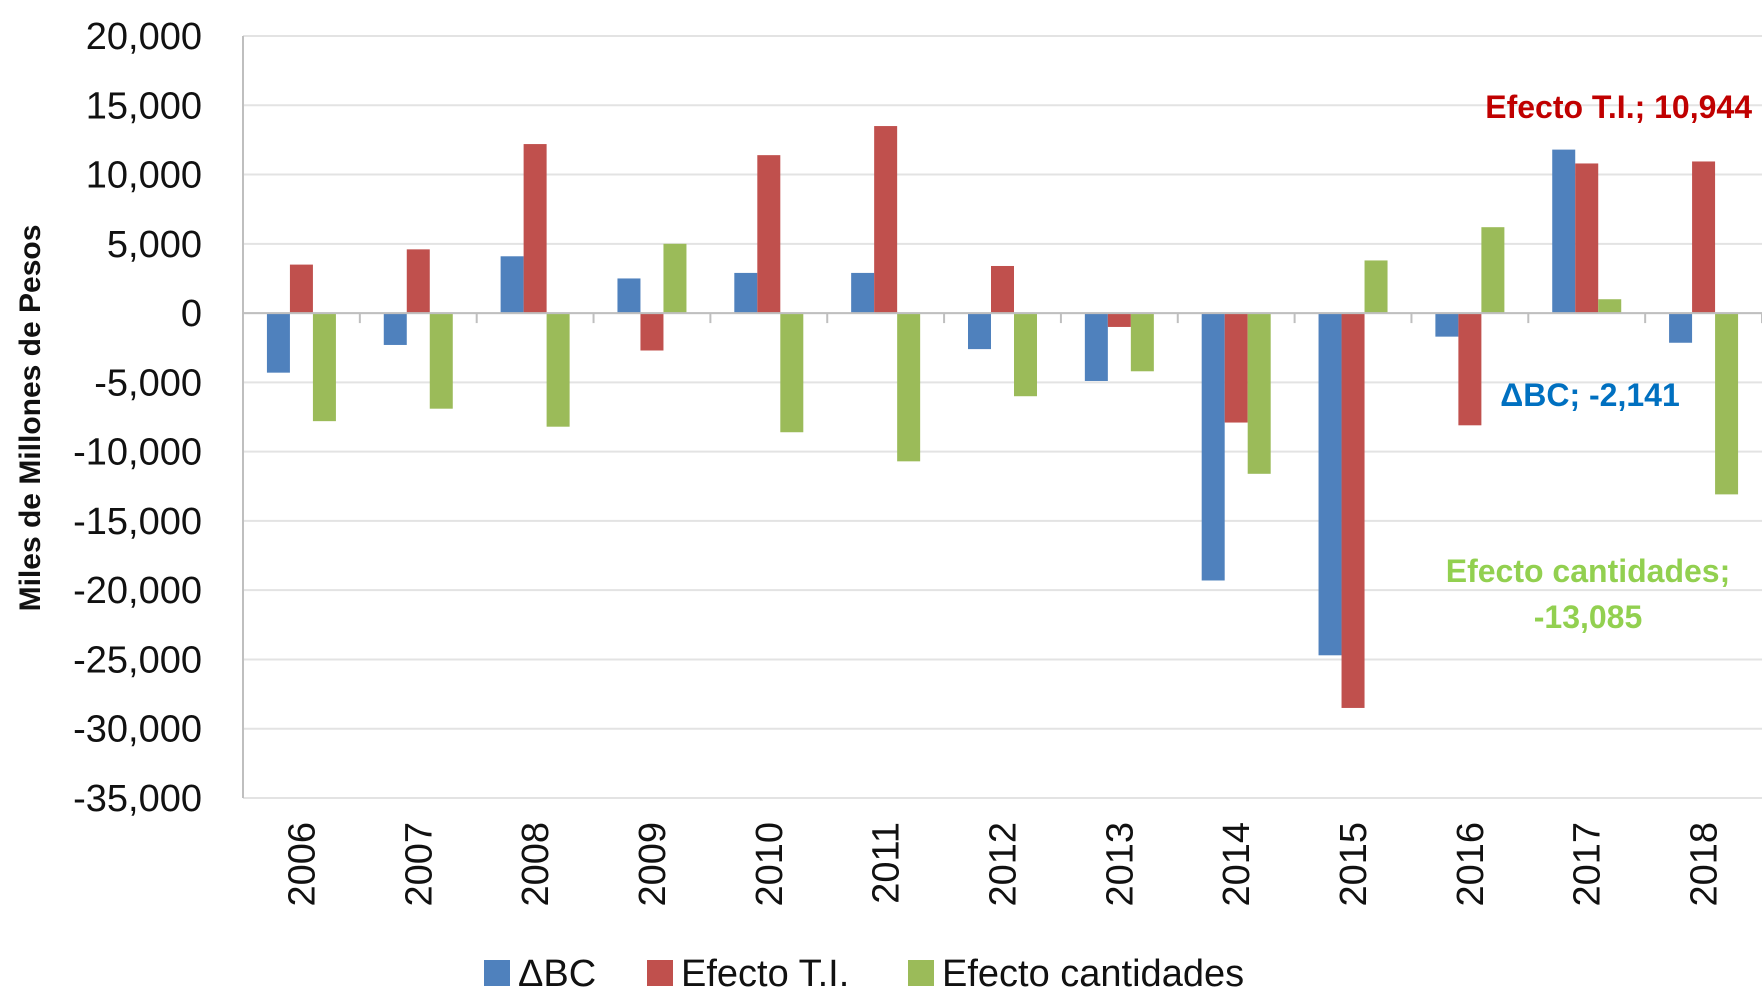 This screenshot has height=998, width=1762. I want to click on annotation-efecto-cantidades-line1: Efecto cantidades;, so click(1588, 571).